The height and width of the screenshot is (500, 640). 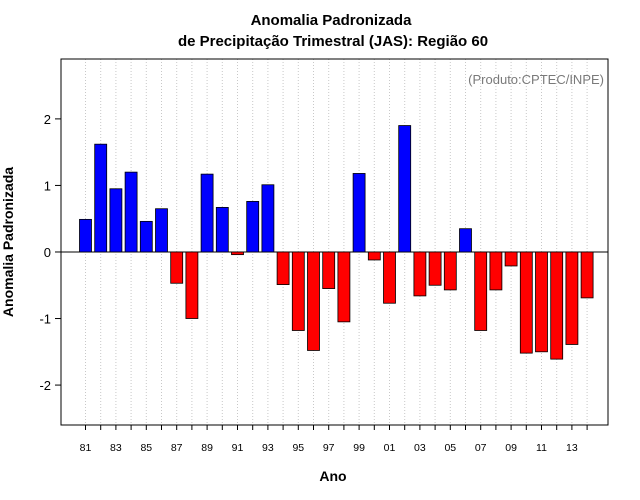 I want to click on x-tick-label: 85, so click(x=146, y=448).